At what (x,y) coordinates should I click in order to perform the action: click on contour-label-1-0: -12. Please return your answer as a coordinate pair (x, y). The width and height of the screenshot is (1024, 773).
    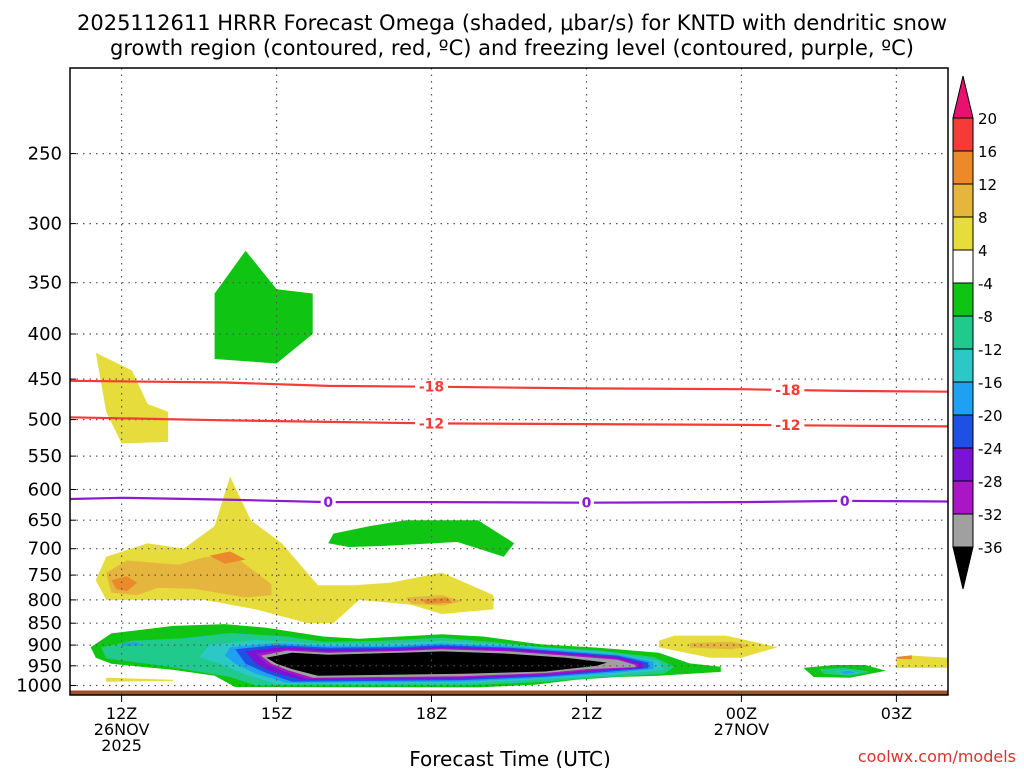
    Looking at the image, I should click on (431, 424).